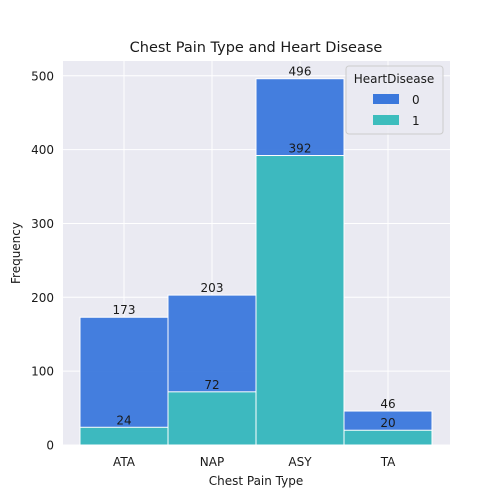  What do you see at coordinates (300, 149) in the screenshot?
I see `bar-label-asy-series-1: 392` at bounding box center [300, 149].